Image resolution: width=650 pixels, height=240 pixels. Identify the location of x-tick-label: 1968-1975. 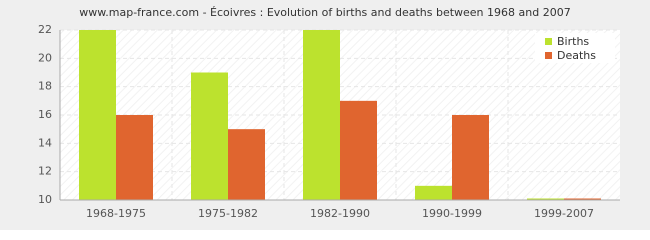
(116, 213).